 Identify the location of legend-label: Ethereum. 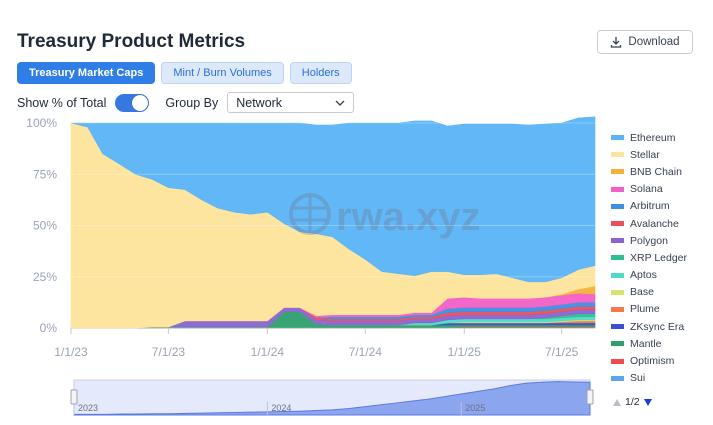
(653, 137).